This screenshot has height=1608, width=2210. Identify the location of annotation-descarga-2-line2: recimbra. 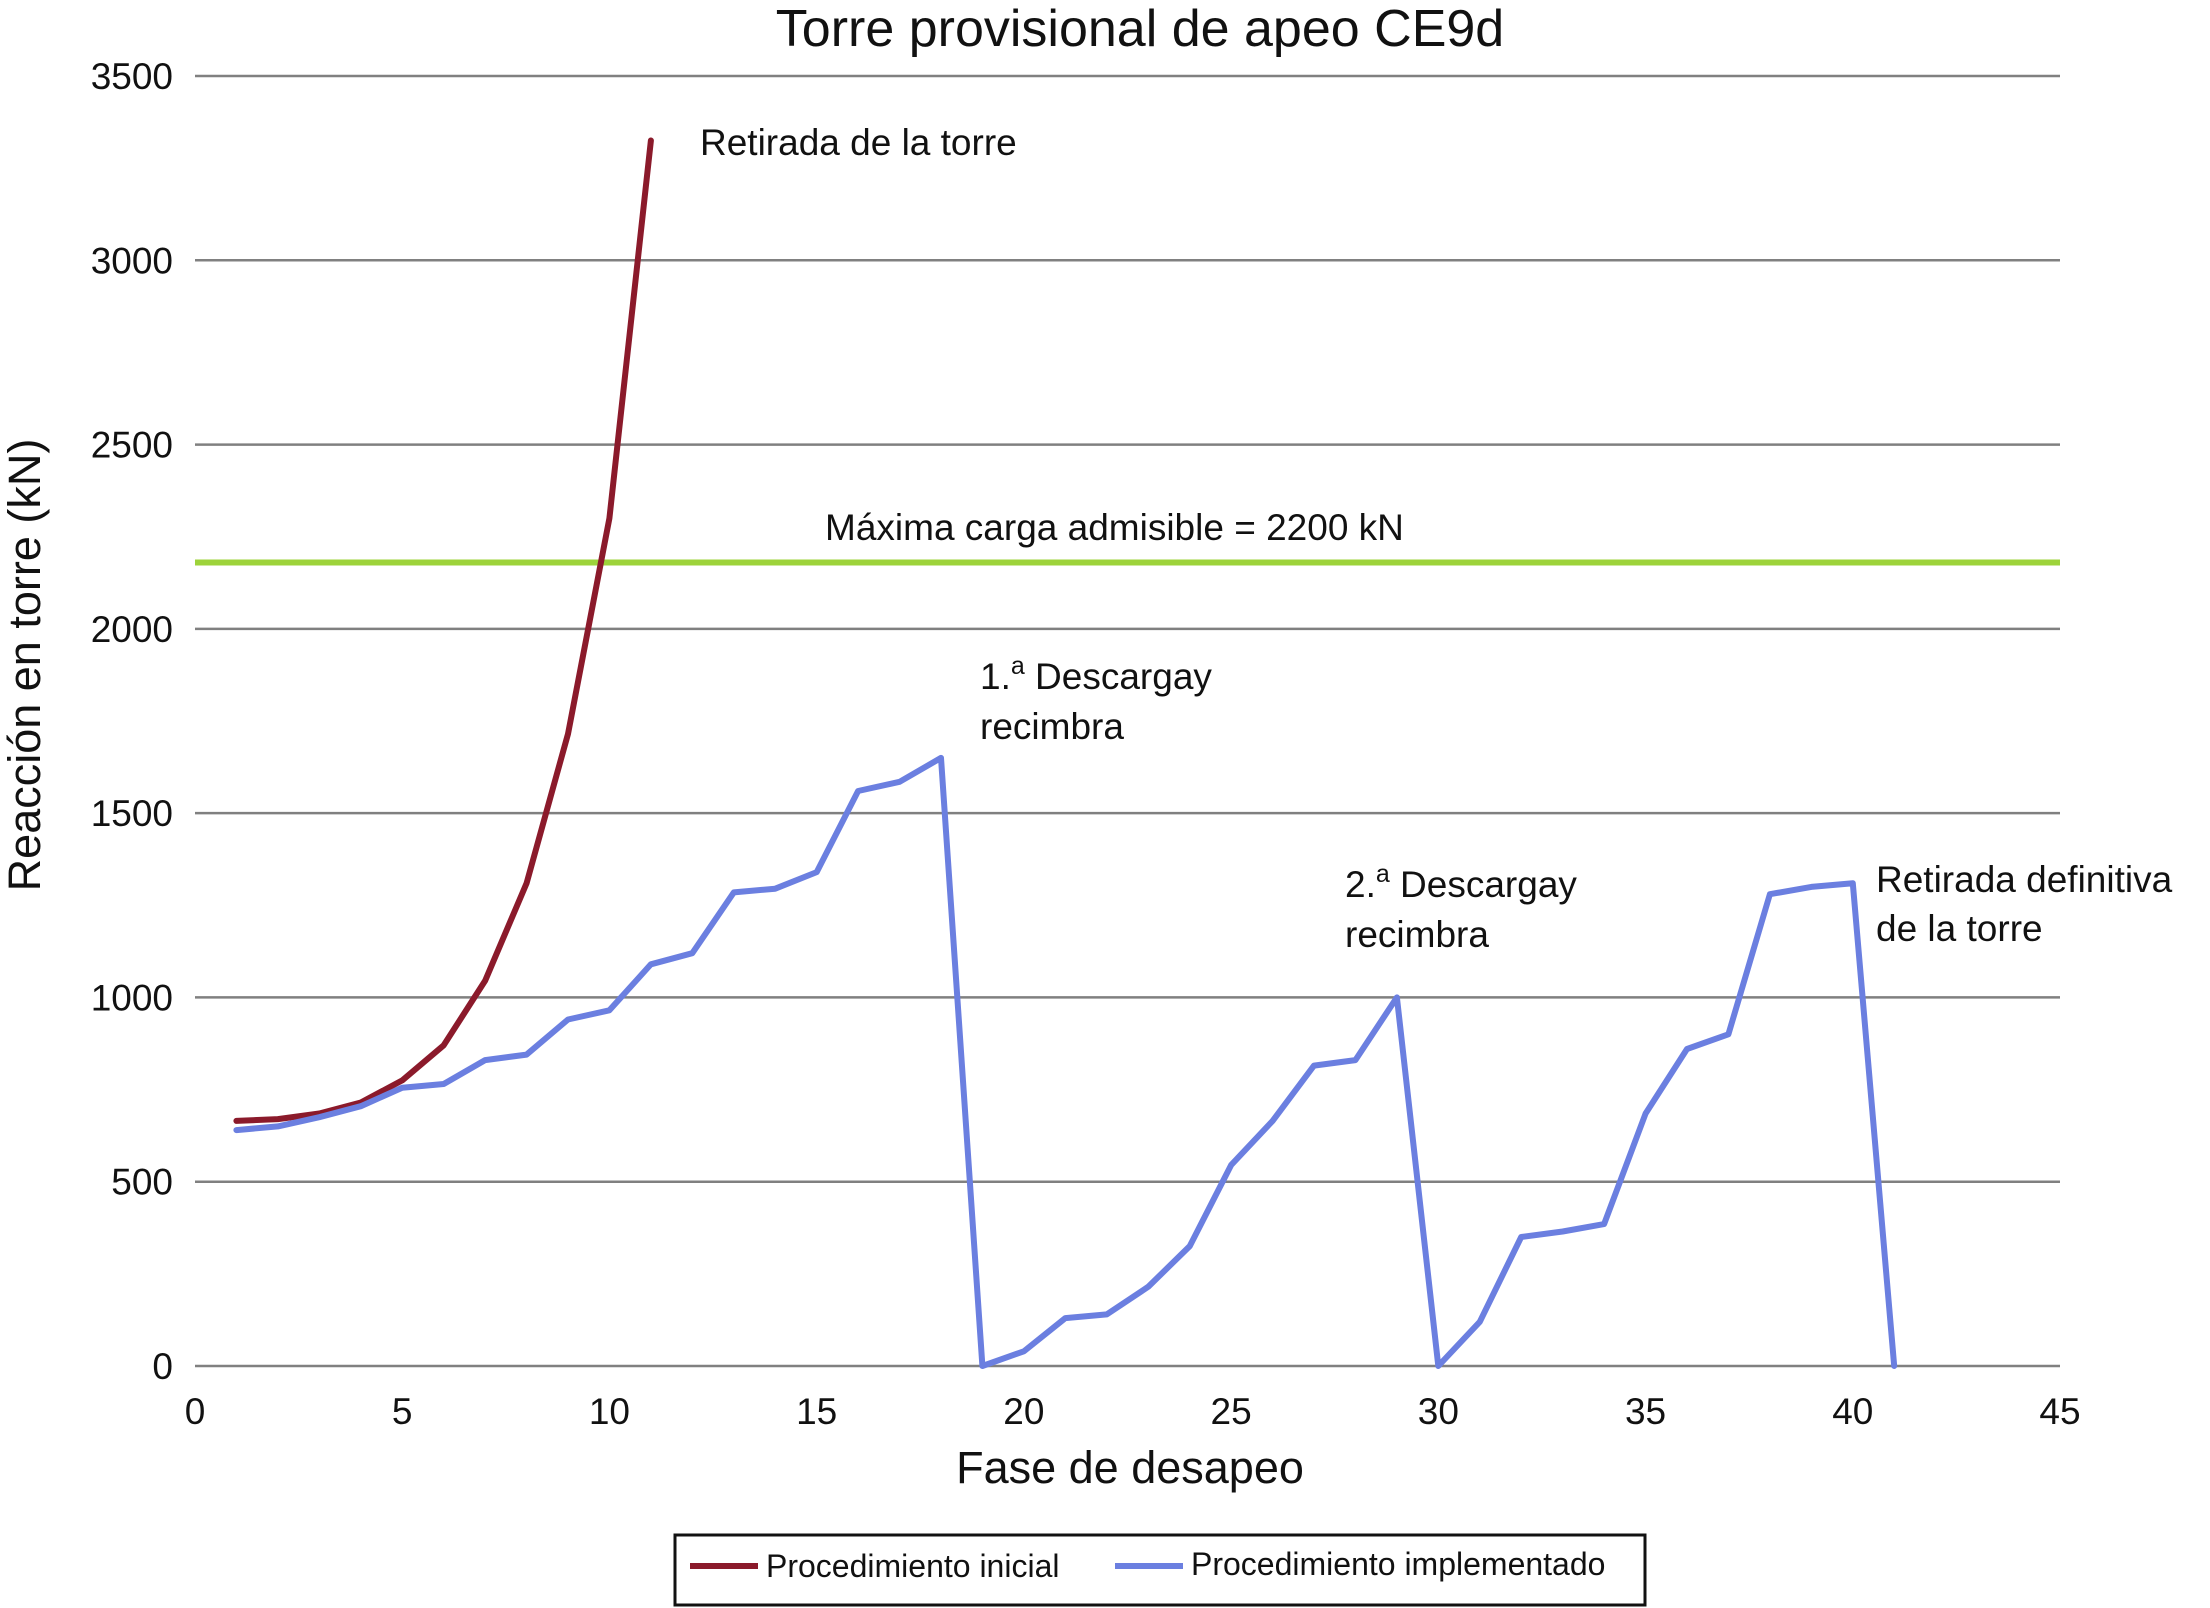
(1417, 934).